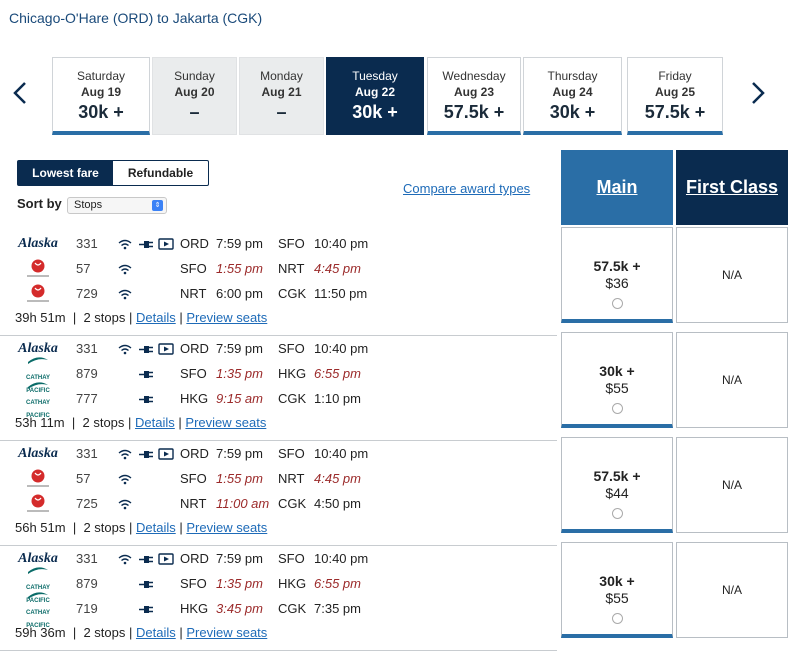  I want to click on destination-airport: HKG, so click(292, 583).